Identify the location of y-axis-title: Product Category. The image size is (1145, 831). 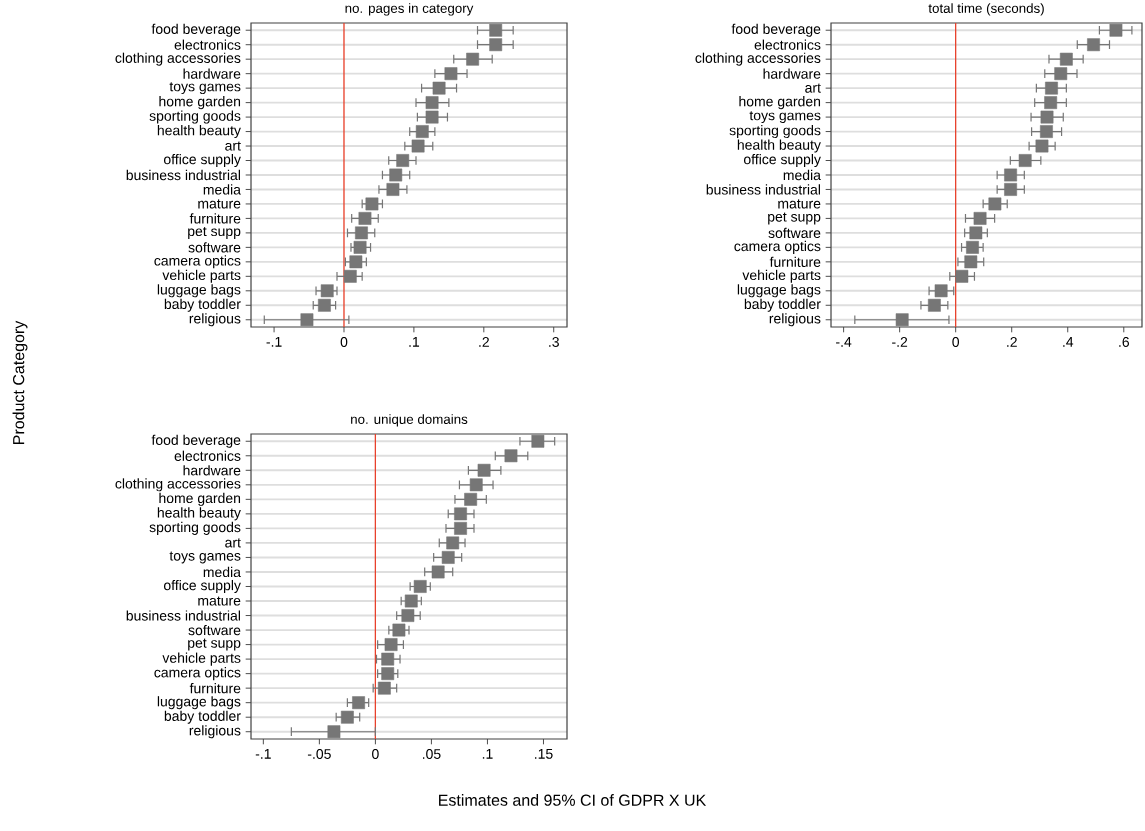
(20, 382).